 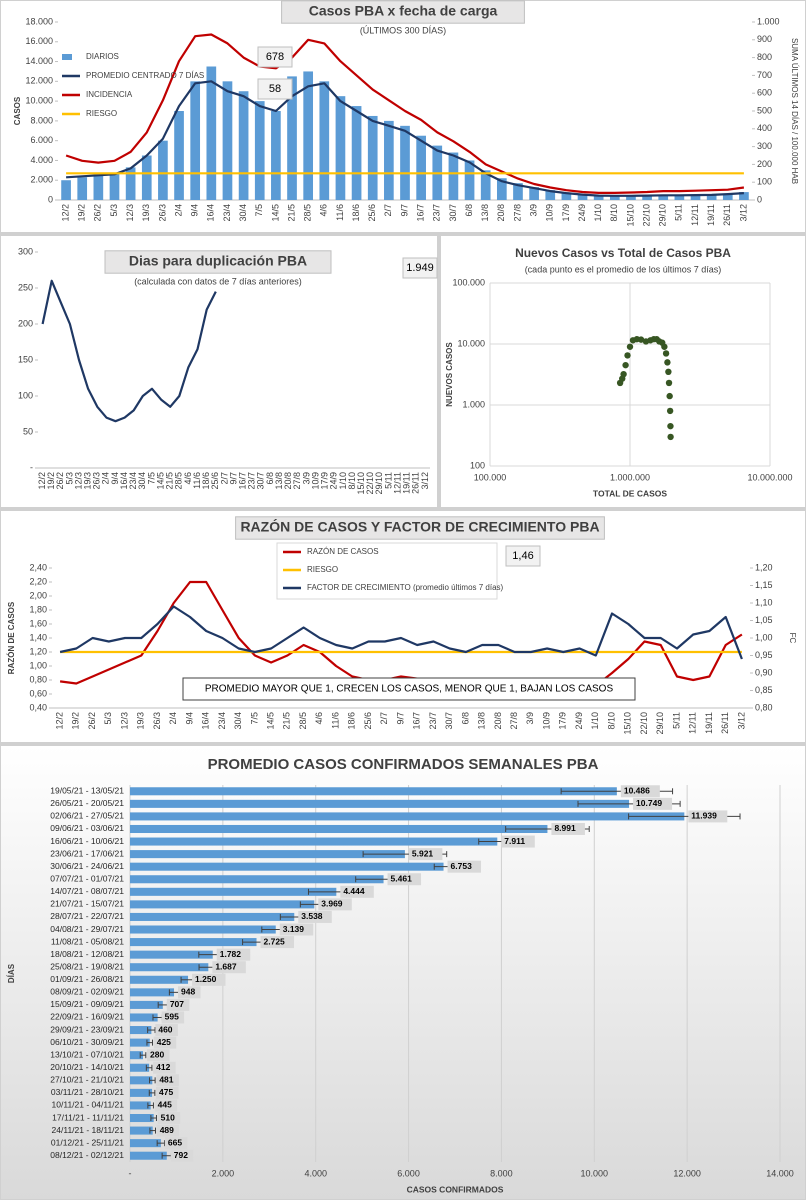 What do you see at coordinates (490, 477) in the screenshot?
I see `x-tick-label: 100.000` at bounding box center [490, 477].